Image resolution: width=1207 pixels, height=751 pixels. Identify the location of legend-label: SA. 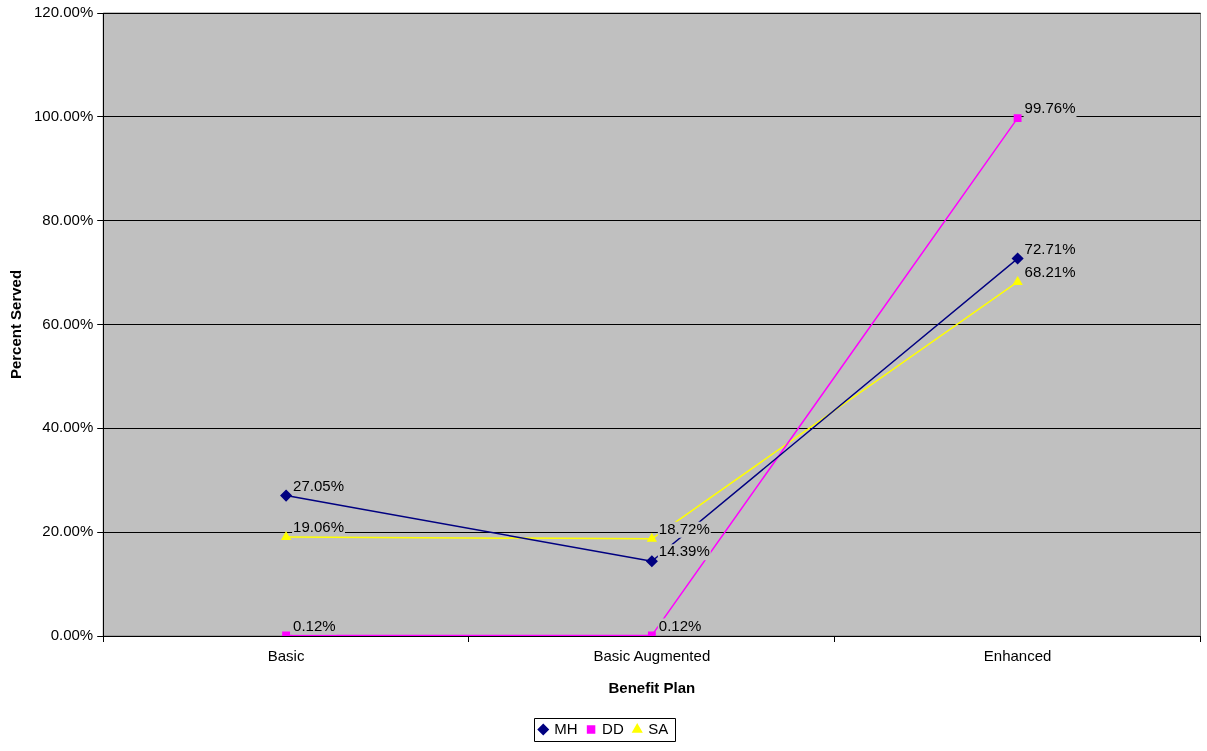
(658, 728).